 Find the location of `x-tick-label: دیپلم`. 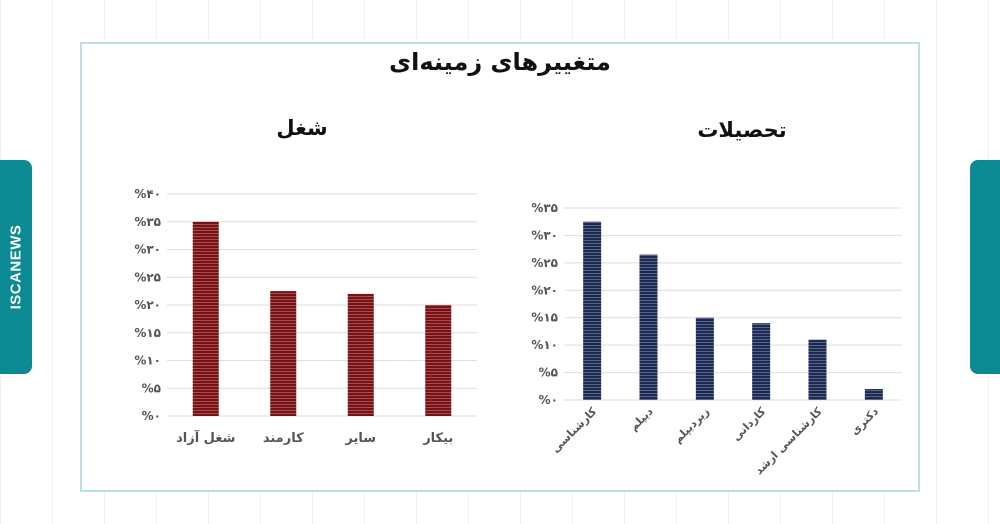

x-tick-label: دیپلم is located at coordinates (641, 419).